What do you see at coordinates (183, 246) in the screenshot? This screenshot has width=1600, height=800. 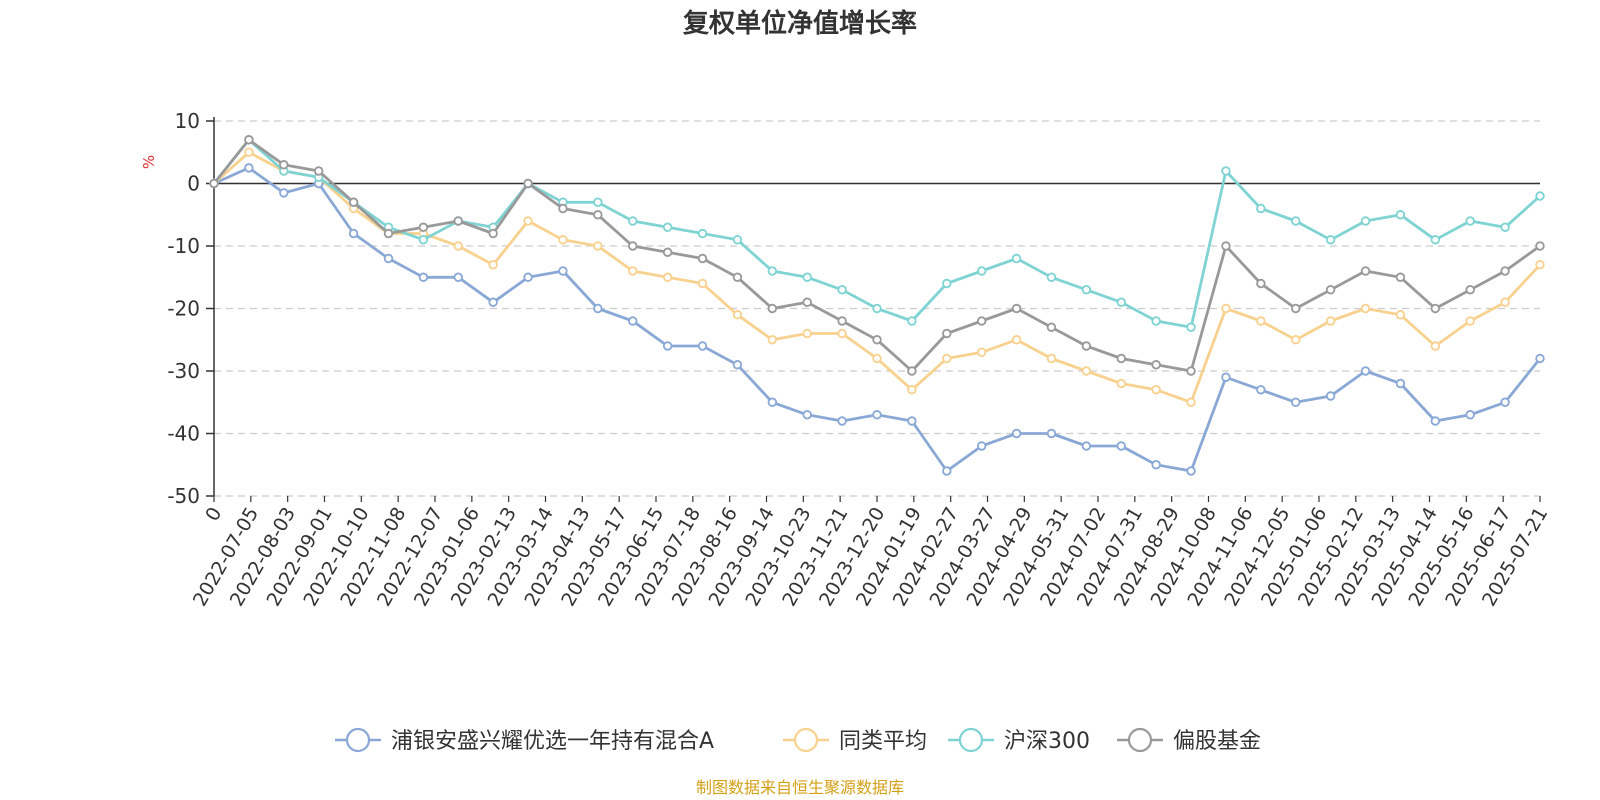 I see `y-tick-label: -10` at bounding box center [183, 246].